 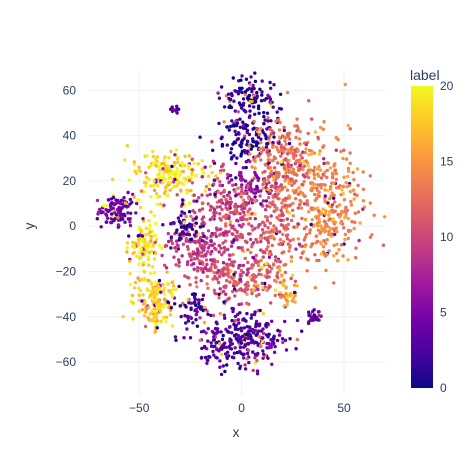 What do you see at coordinates (447, 162) in the screenshot?
I see `colorbar-tick-label: 15` at bounding box center [447, 162].